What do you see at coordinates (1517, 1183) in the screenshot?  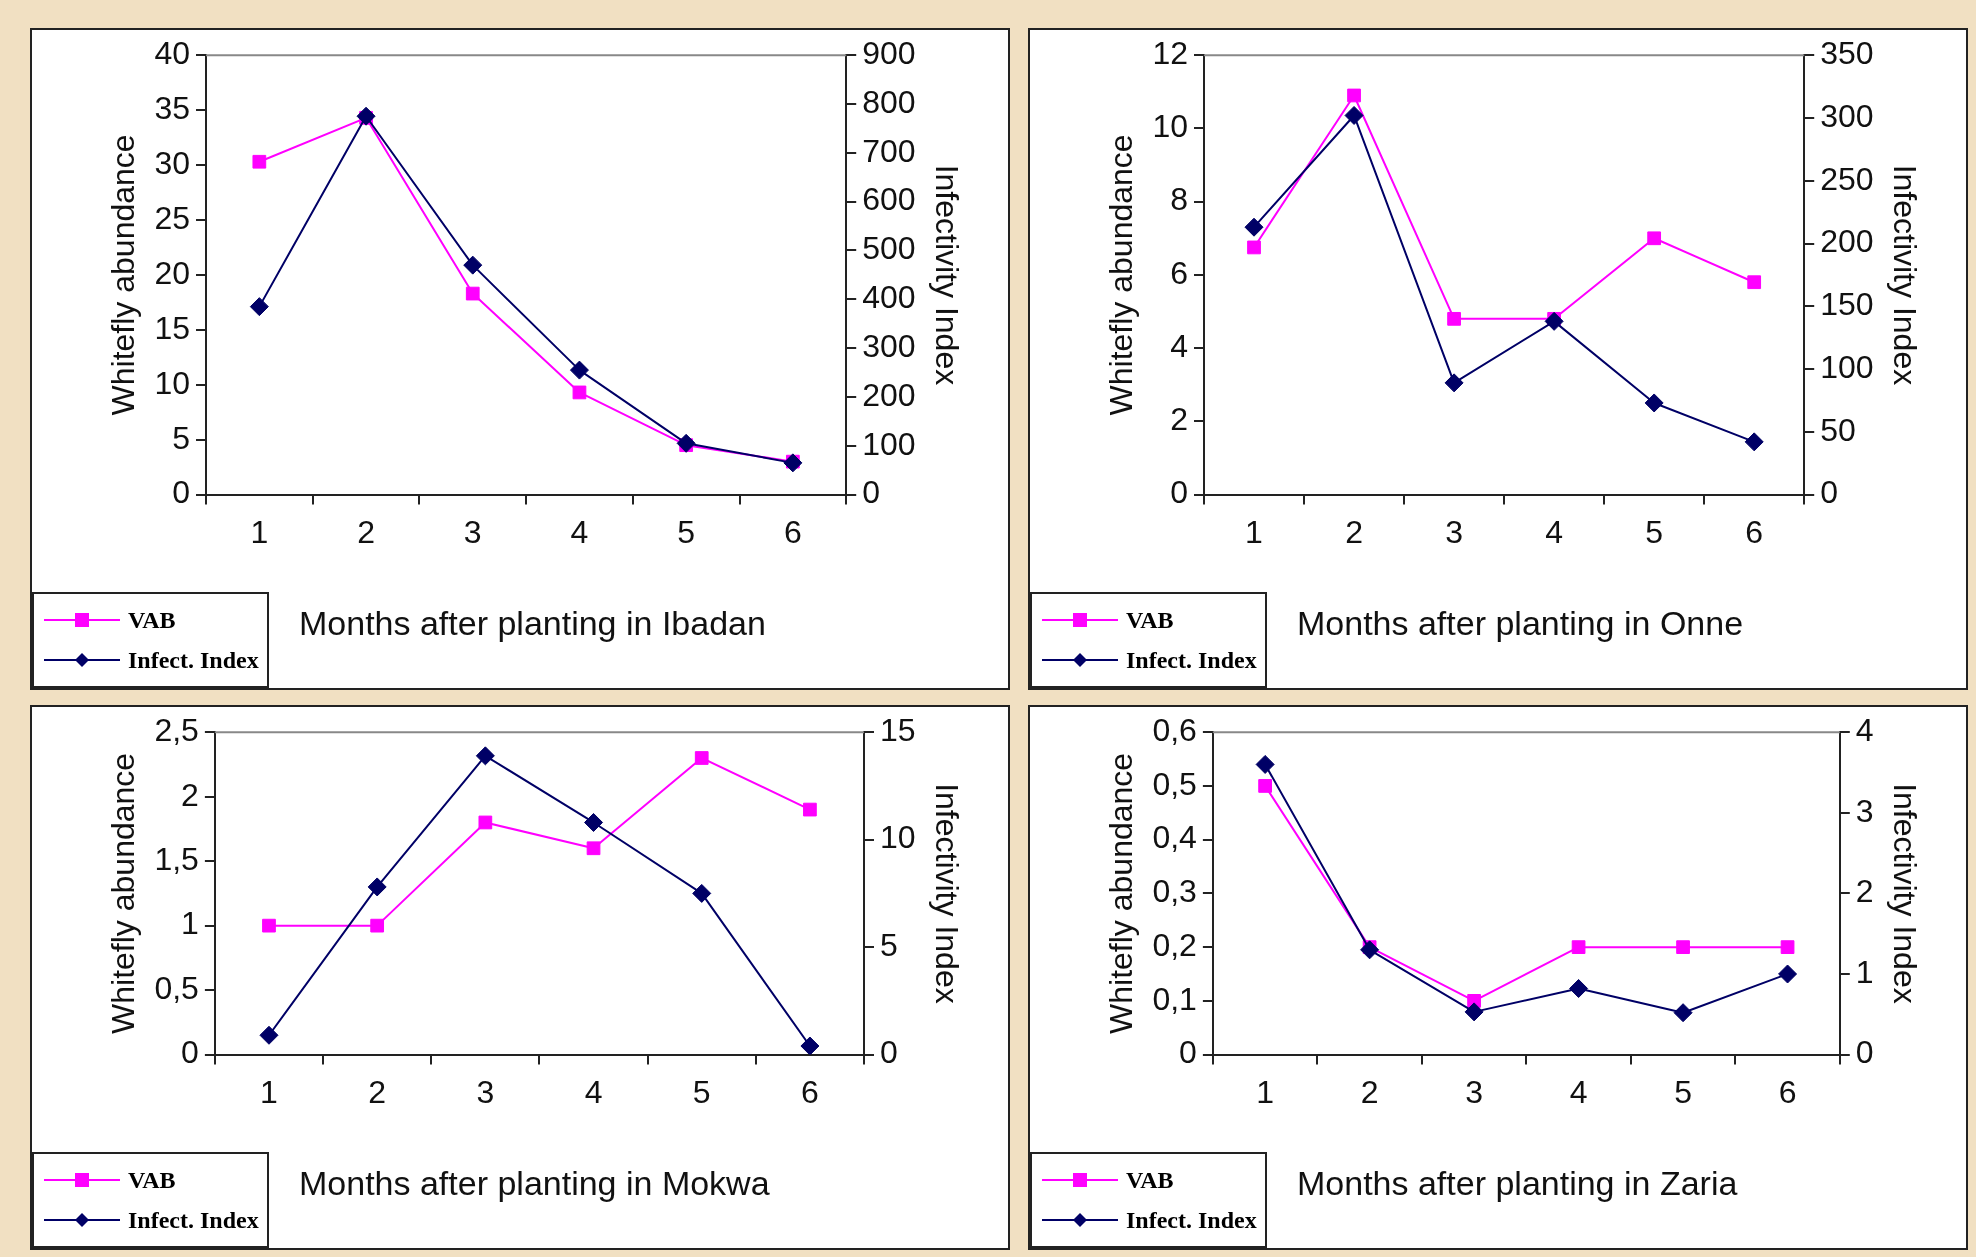 I see `x-axis-title: Months after planting in Zaria` at bounding box center [1517, 1183].